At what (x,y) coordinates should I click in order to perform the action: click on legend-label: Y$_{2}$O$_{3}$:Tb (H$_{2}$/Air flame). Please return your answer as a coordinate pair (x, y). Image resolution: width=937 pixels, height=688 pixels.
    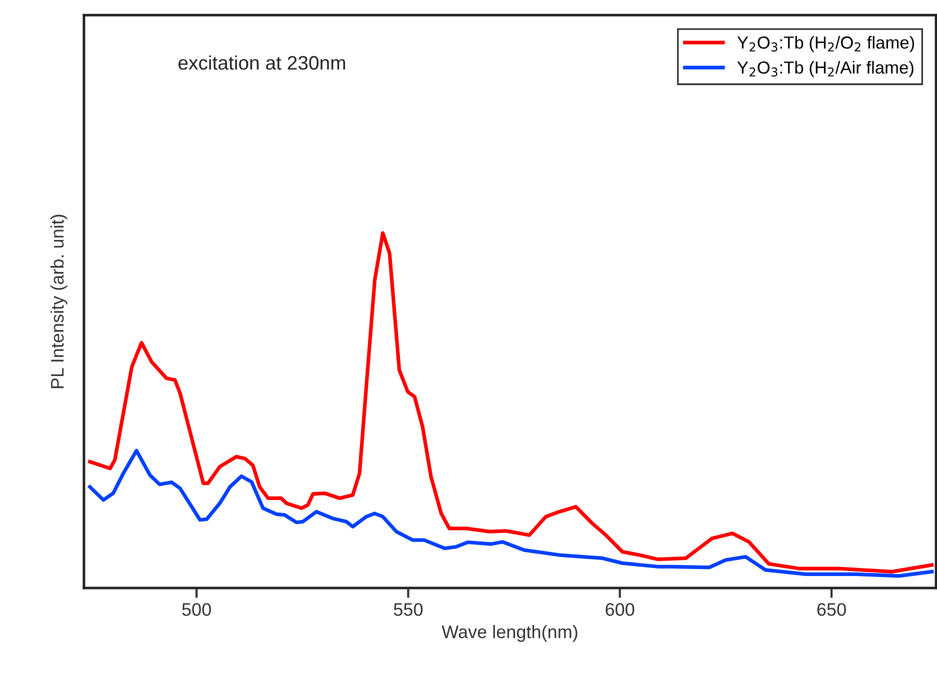
    Looking at the image, I should click on (825, 69).